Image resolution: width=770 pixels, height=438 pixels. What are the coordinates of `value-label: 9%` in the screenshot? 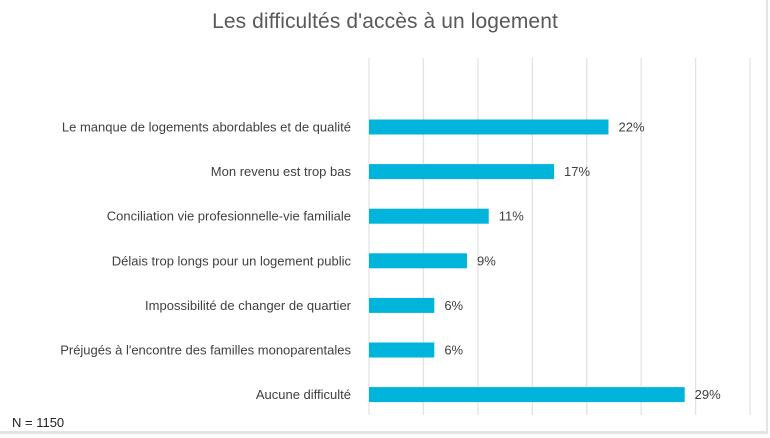 It's located at (486, 260).